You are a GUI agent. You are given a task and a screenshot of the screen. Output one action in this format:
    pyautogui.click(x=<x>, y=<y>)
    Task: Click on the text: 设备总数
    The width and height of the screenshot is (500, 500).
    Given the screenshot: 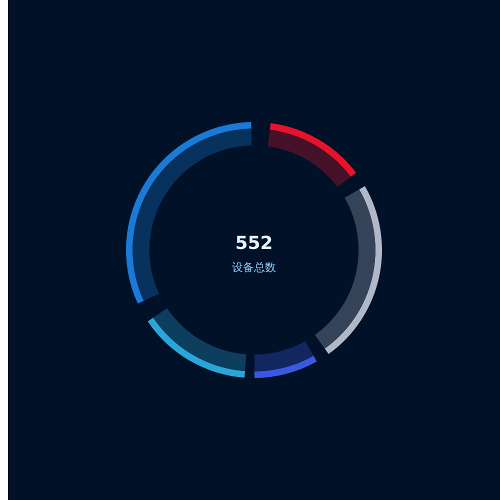 What is the action you would take?
    pyautogui.click(x=254, y=268)
    